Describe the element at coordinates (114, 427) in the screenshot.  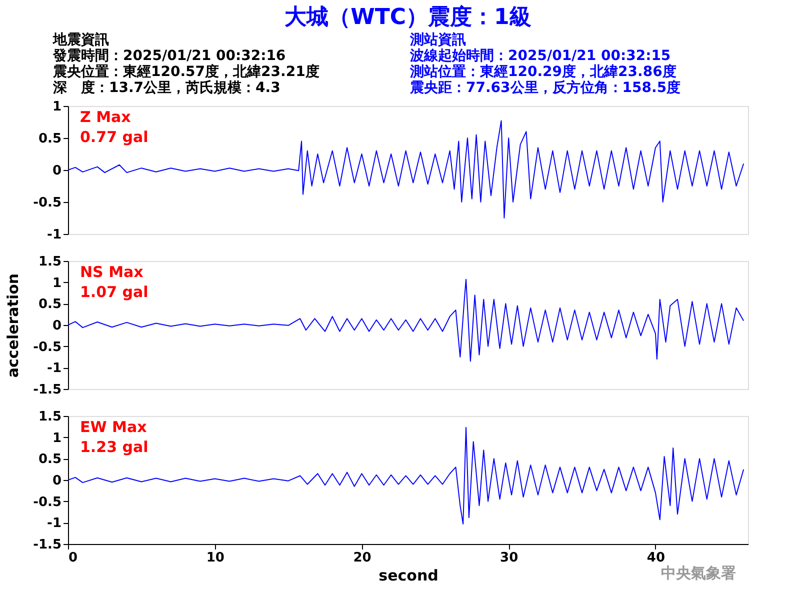
I see `annotation: EW Max` at that location.